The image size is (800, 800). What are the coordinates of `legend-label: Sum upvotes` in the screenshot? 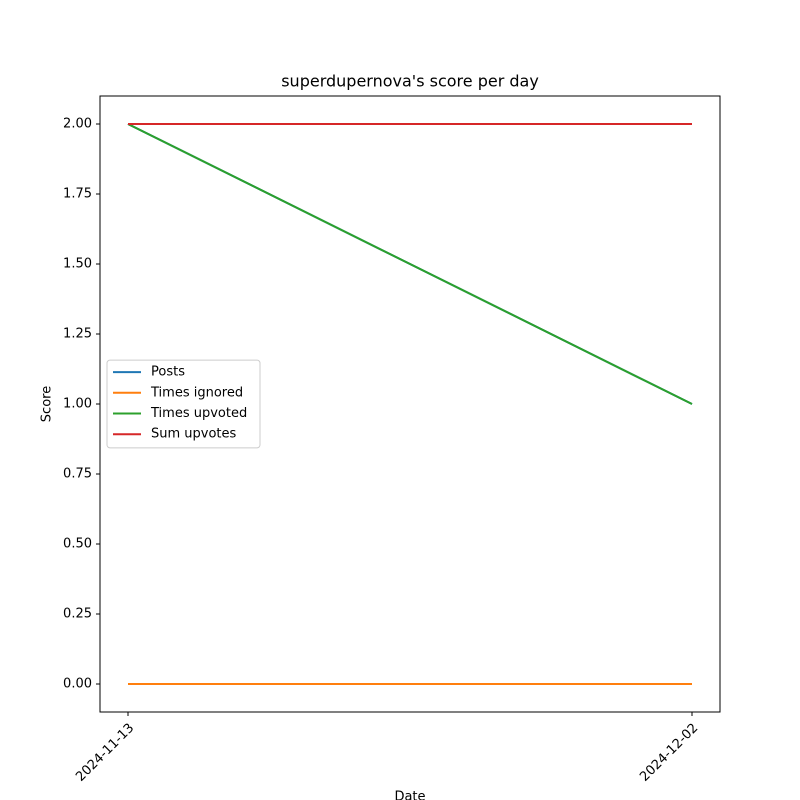 It's located at (194, 434).